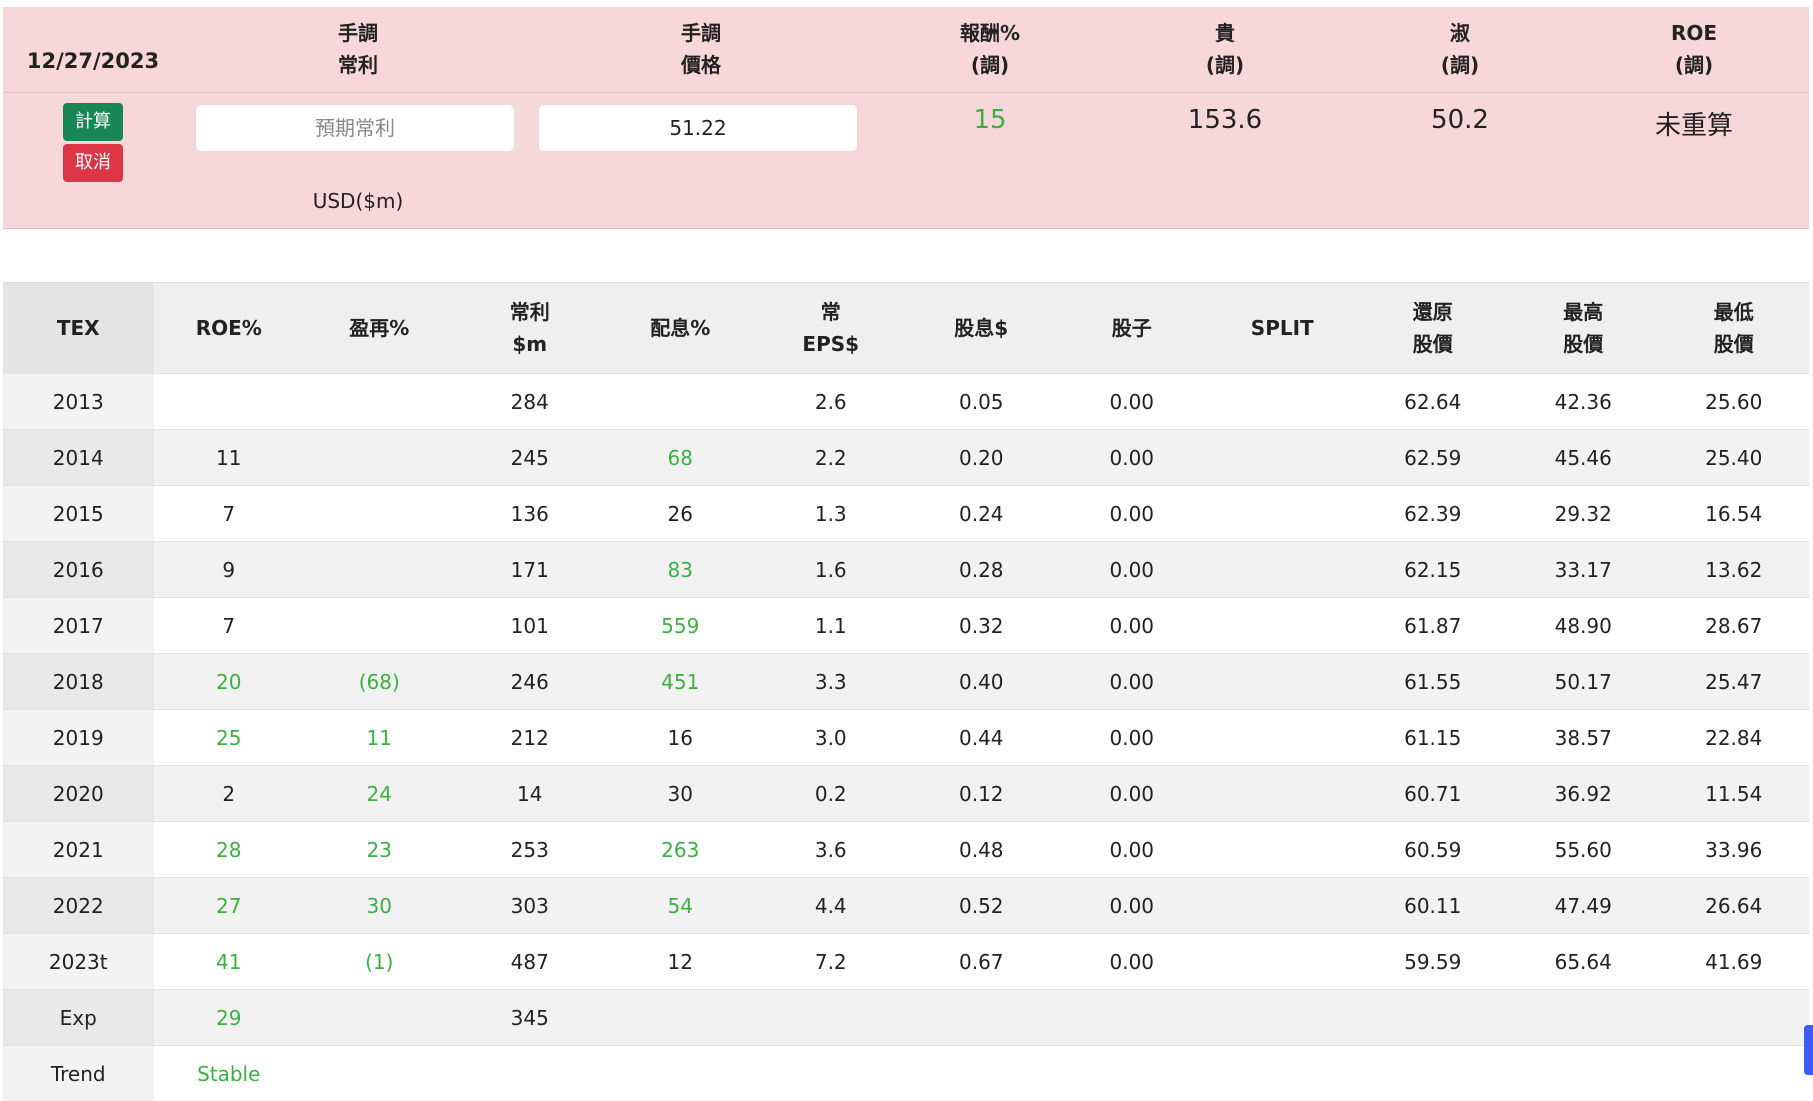  What do you see at coordinates (1583, 906) in the screenshot?
I see `table-cell: 47.49` at bounding box center [1583, 906].